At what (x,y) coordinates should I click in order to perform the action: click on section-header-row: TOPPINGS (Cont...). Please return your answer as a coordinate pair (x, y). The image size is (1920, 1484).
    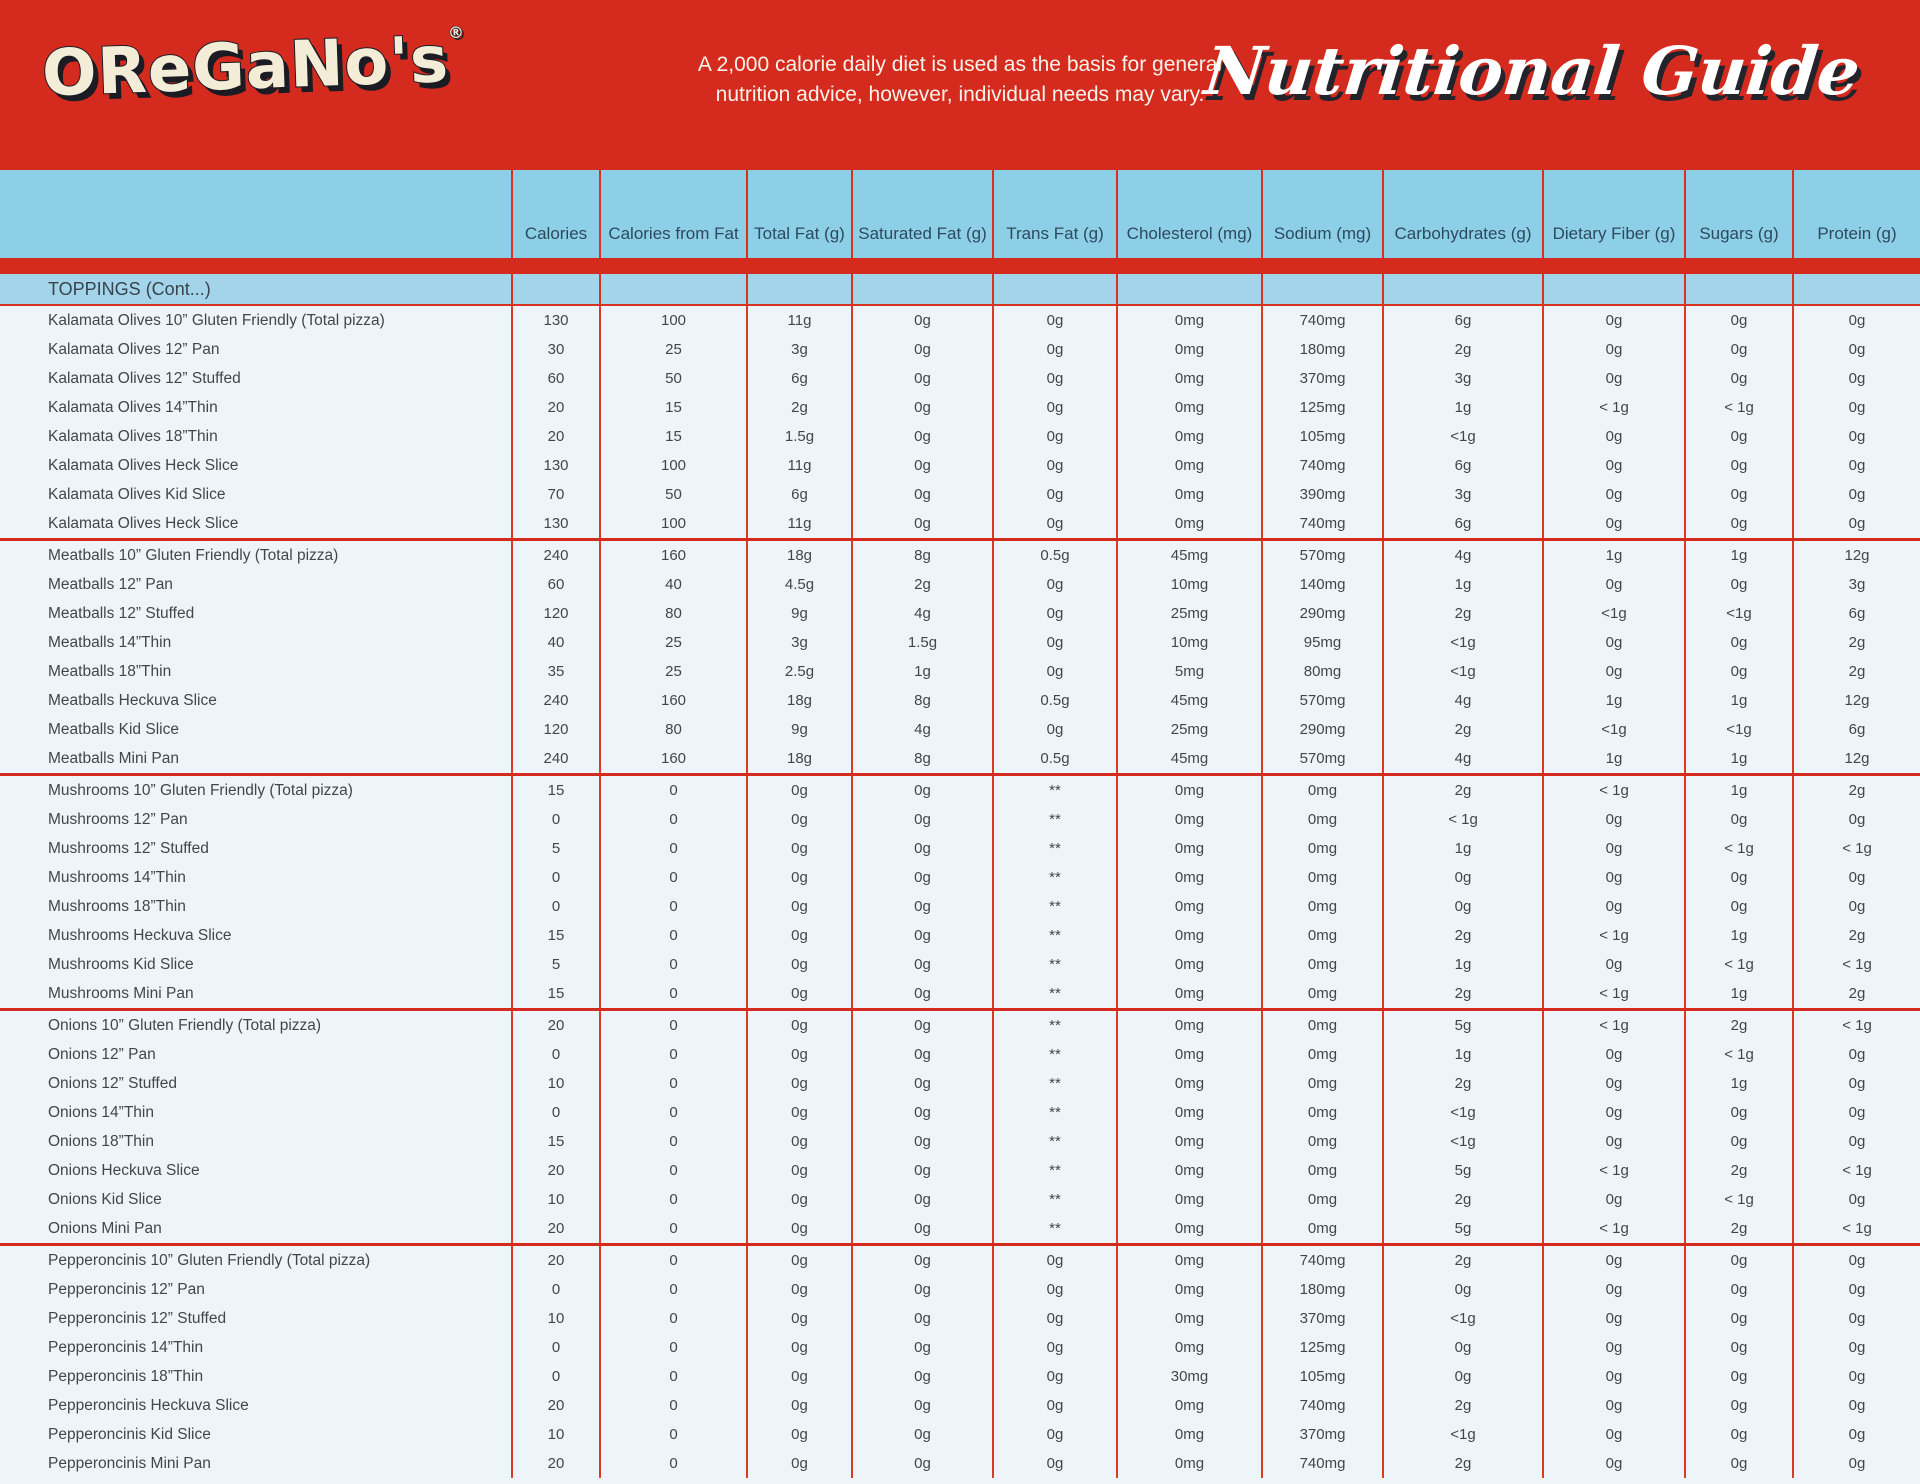
    Looking at the image, I should click on (960, 286).